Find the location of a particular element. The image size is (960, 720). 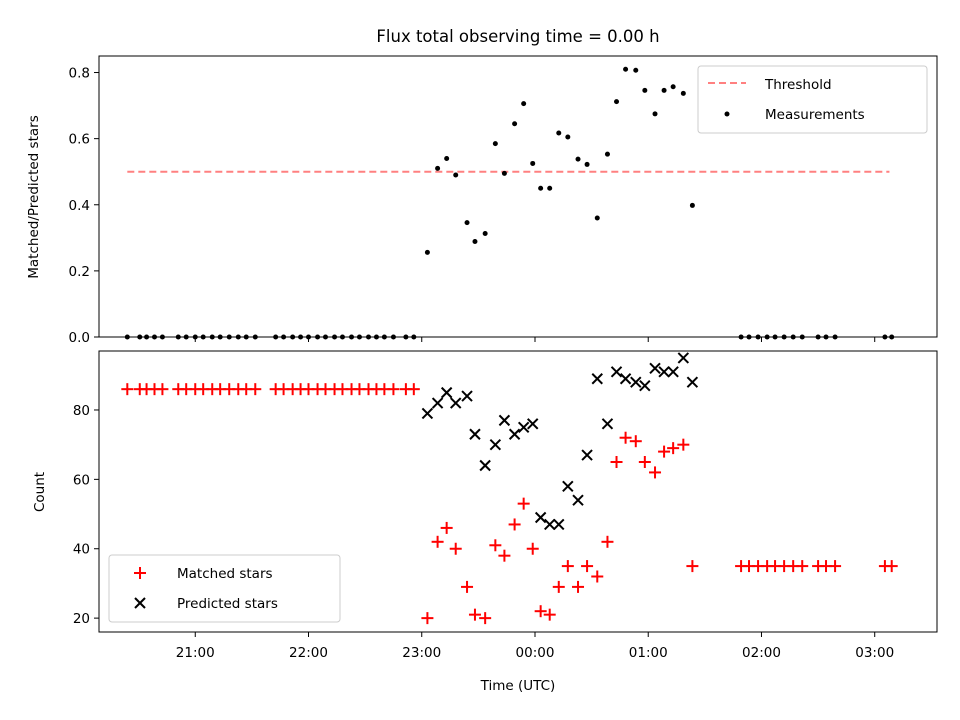

count-legend-box is located at coordinates (224, 588).